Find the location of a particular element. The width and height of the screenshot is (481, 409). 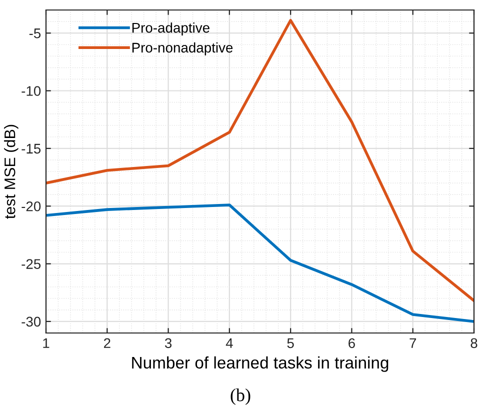

y-tick-label: -25 is located at coordinates (31, 264).